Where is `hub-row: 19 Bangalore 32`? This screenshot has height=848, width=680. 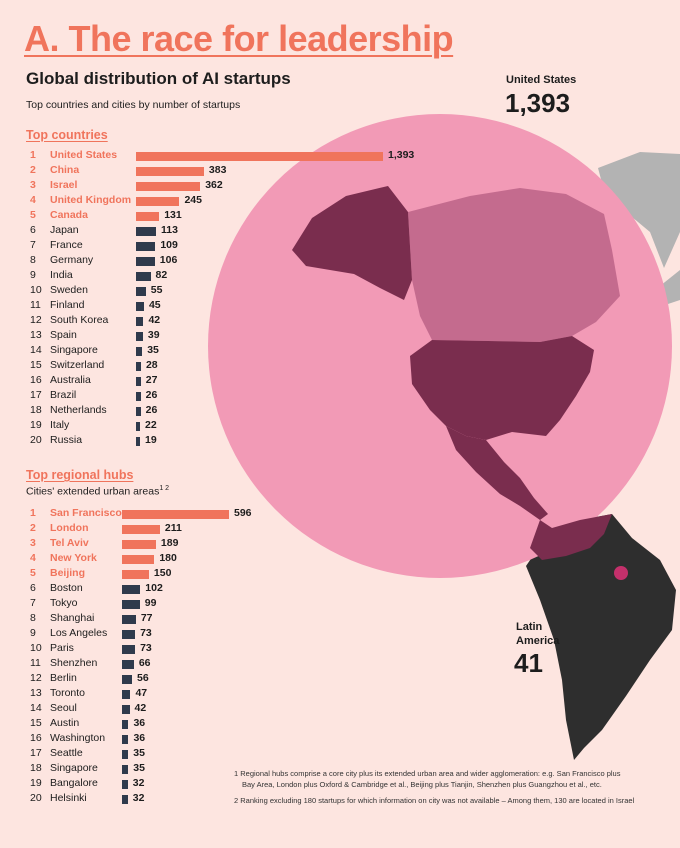 hub-row: 19 Bangalore 32 is located at coordinates (340, 784).